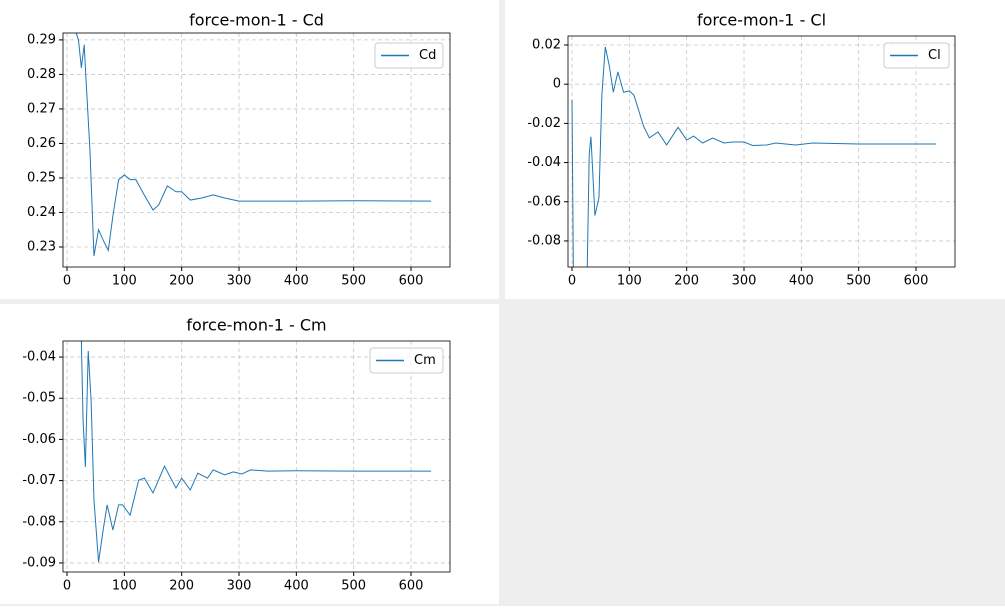 The image size is (1005, 610). What do you see at coordinates (41, 246) in the screenshot?
I see `y-tick-label: 0.23` at bounding box center [41, 246].